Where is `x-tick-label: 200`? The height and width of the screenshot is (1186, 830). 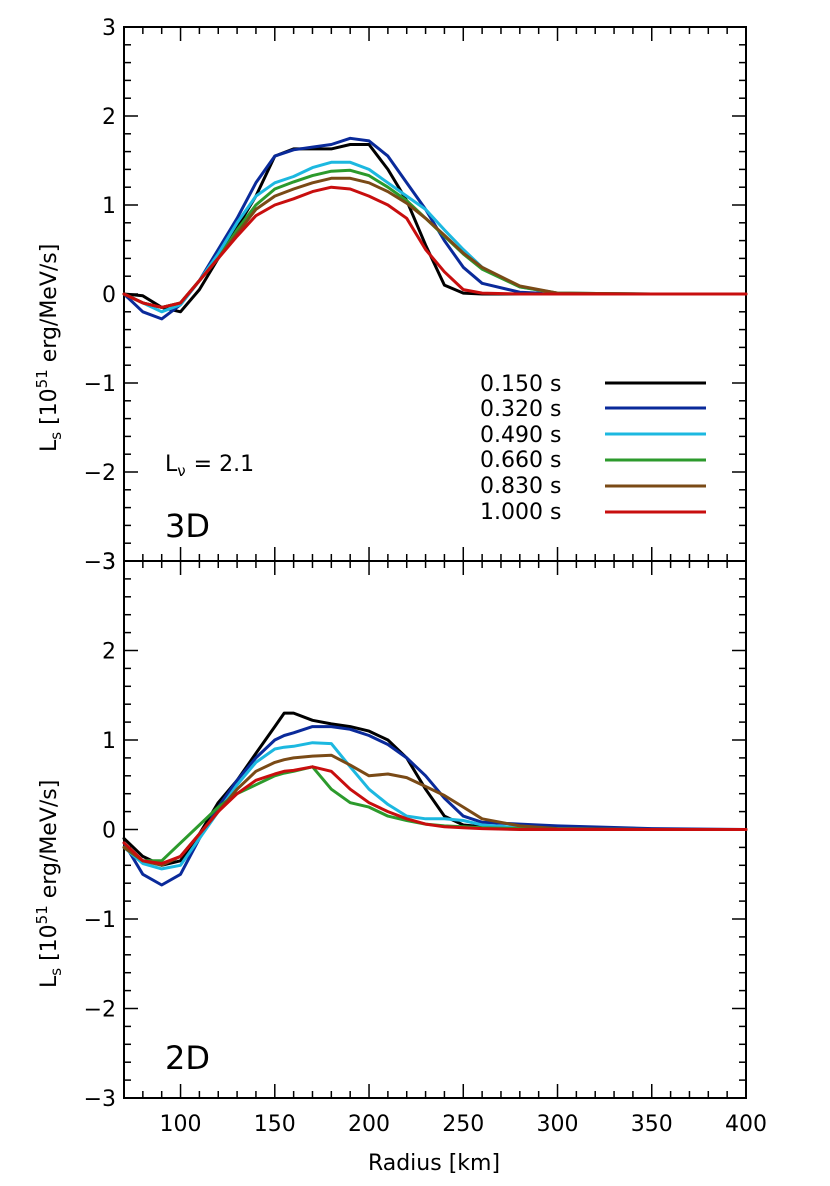
x-tick-label: 200 is located at coordinates (369, 1124).